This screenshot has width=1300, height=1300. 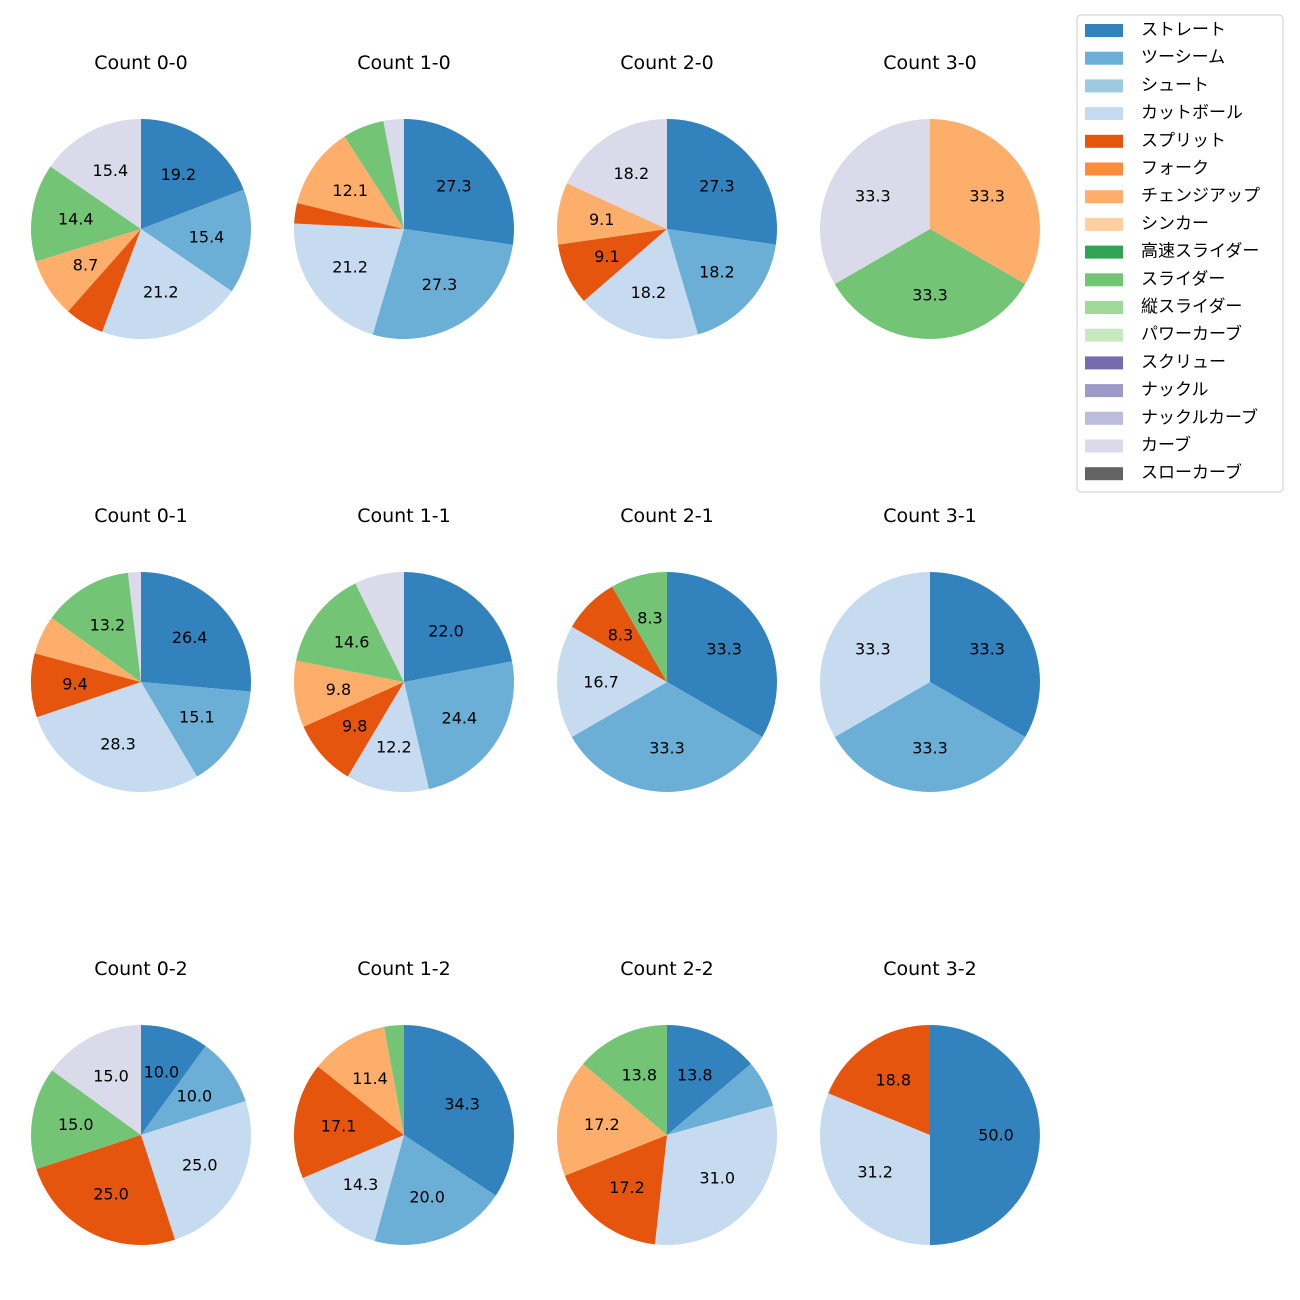 What do you see at coordinates (1166, 445) in the screenshot?
I see `legend-label: カーブ` at bounding box center [1166, 445].